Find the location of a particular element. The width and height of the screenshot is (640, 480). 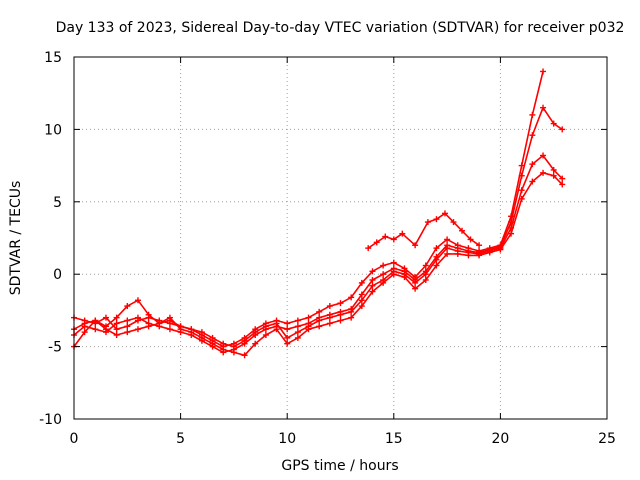

y-tick-label: -5 is located at coordinates (55, 348).